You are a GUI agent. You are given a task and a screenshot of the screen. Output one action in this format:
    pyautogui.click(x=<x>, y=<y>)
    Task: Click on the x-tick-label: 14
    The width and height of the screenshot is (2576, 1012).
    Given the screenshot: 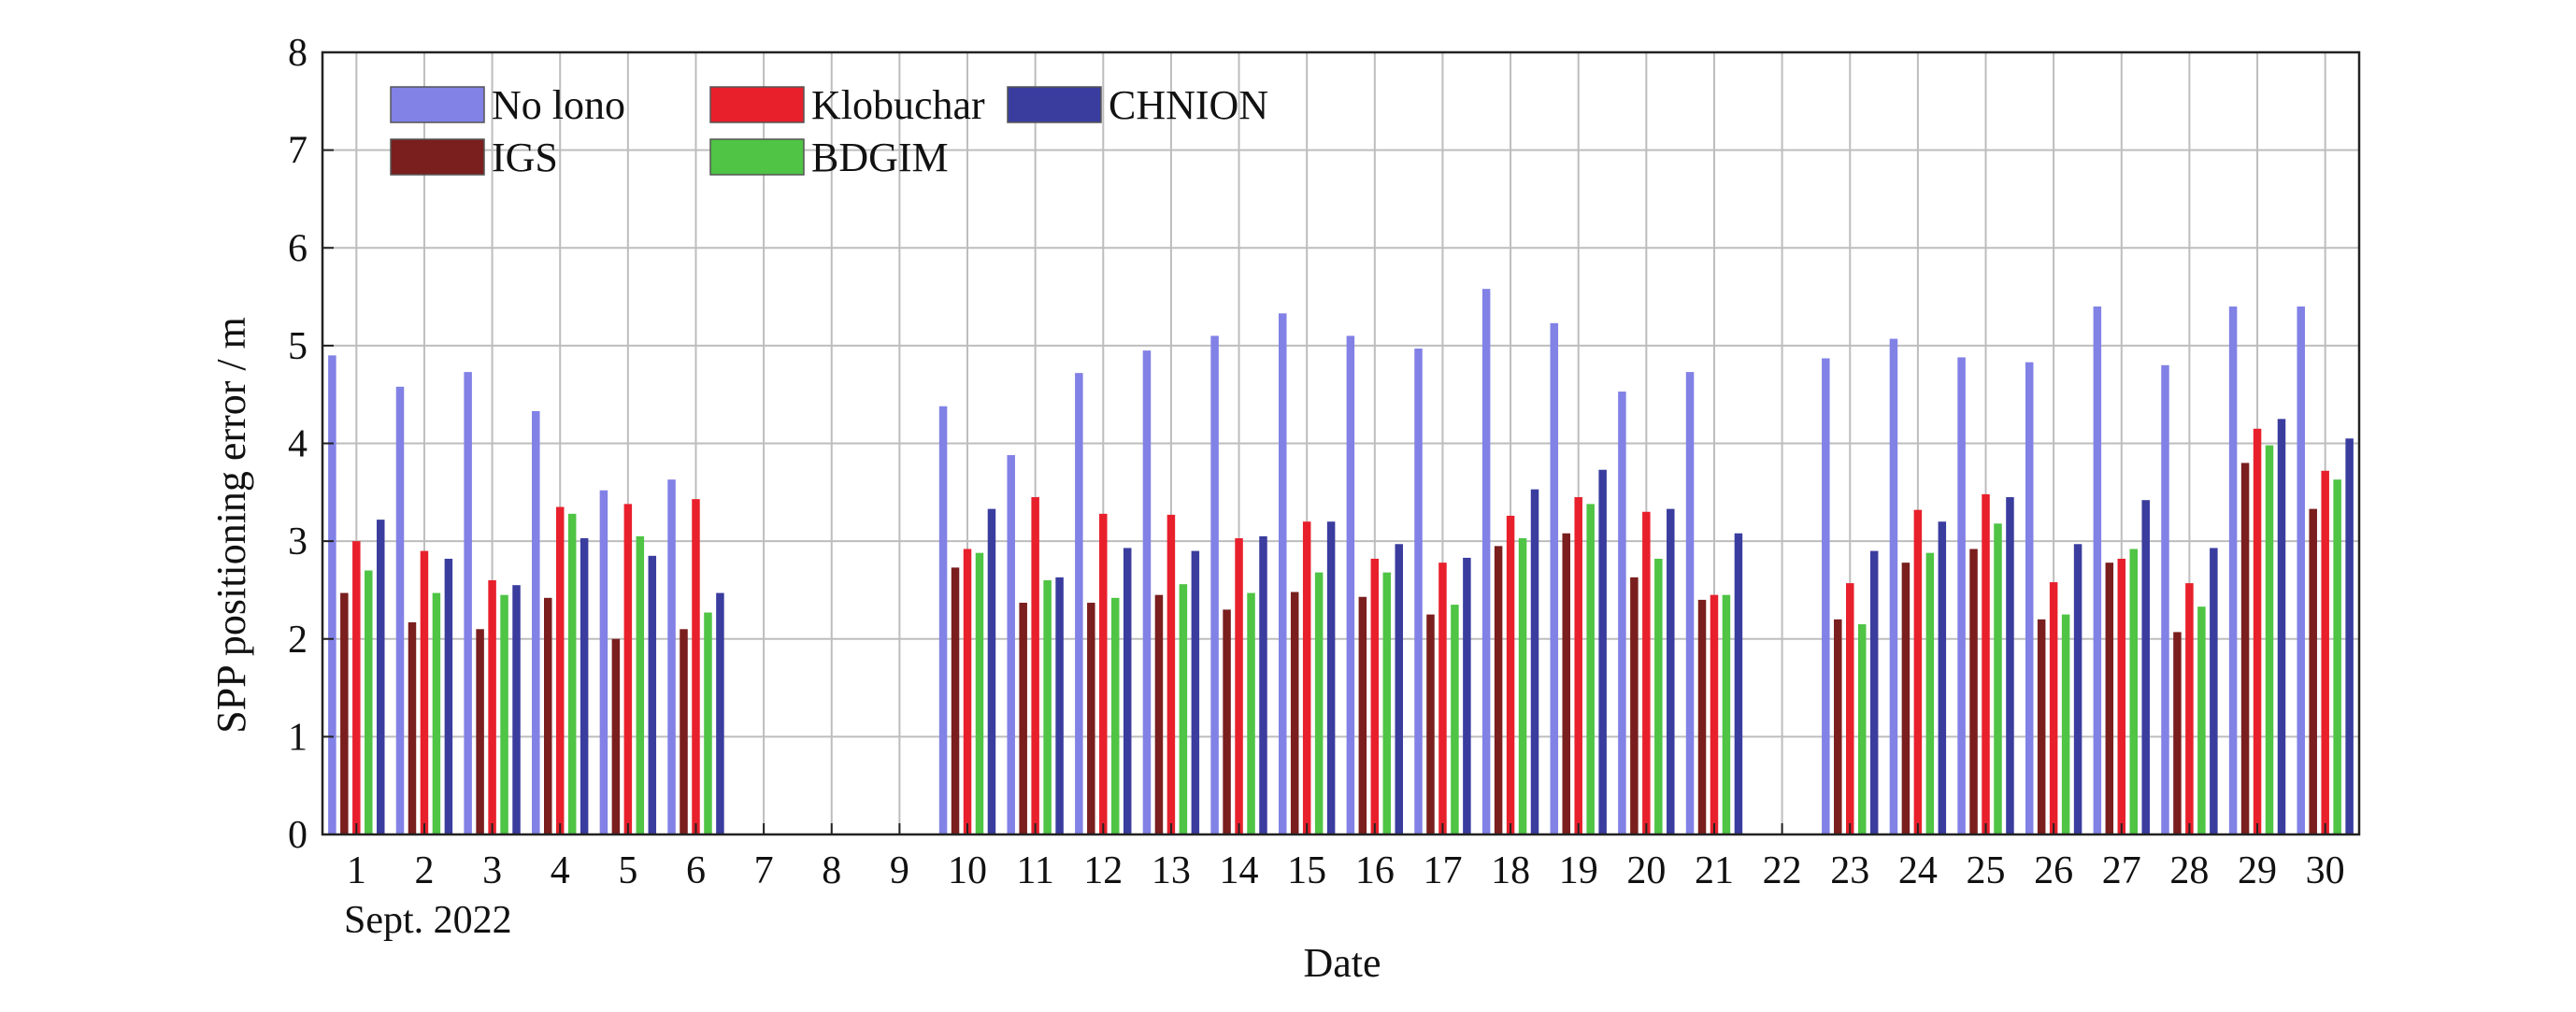 What is the action you would take?
    pyautogui.click(x=1239, y=870)
    